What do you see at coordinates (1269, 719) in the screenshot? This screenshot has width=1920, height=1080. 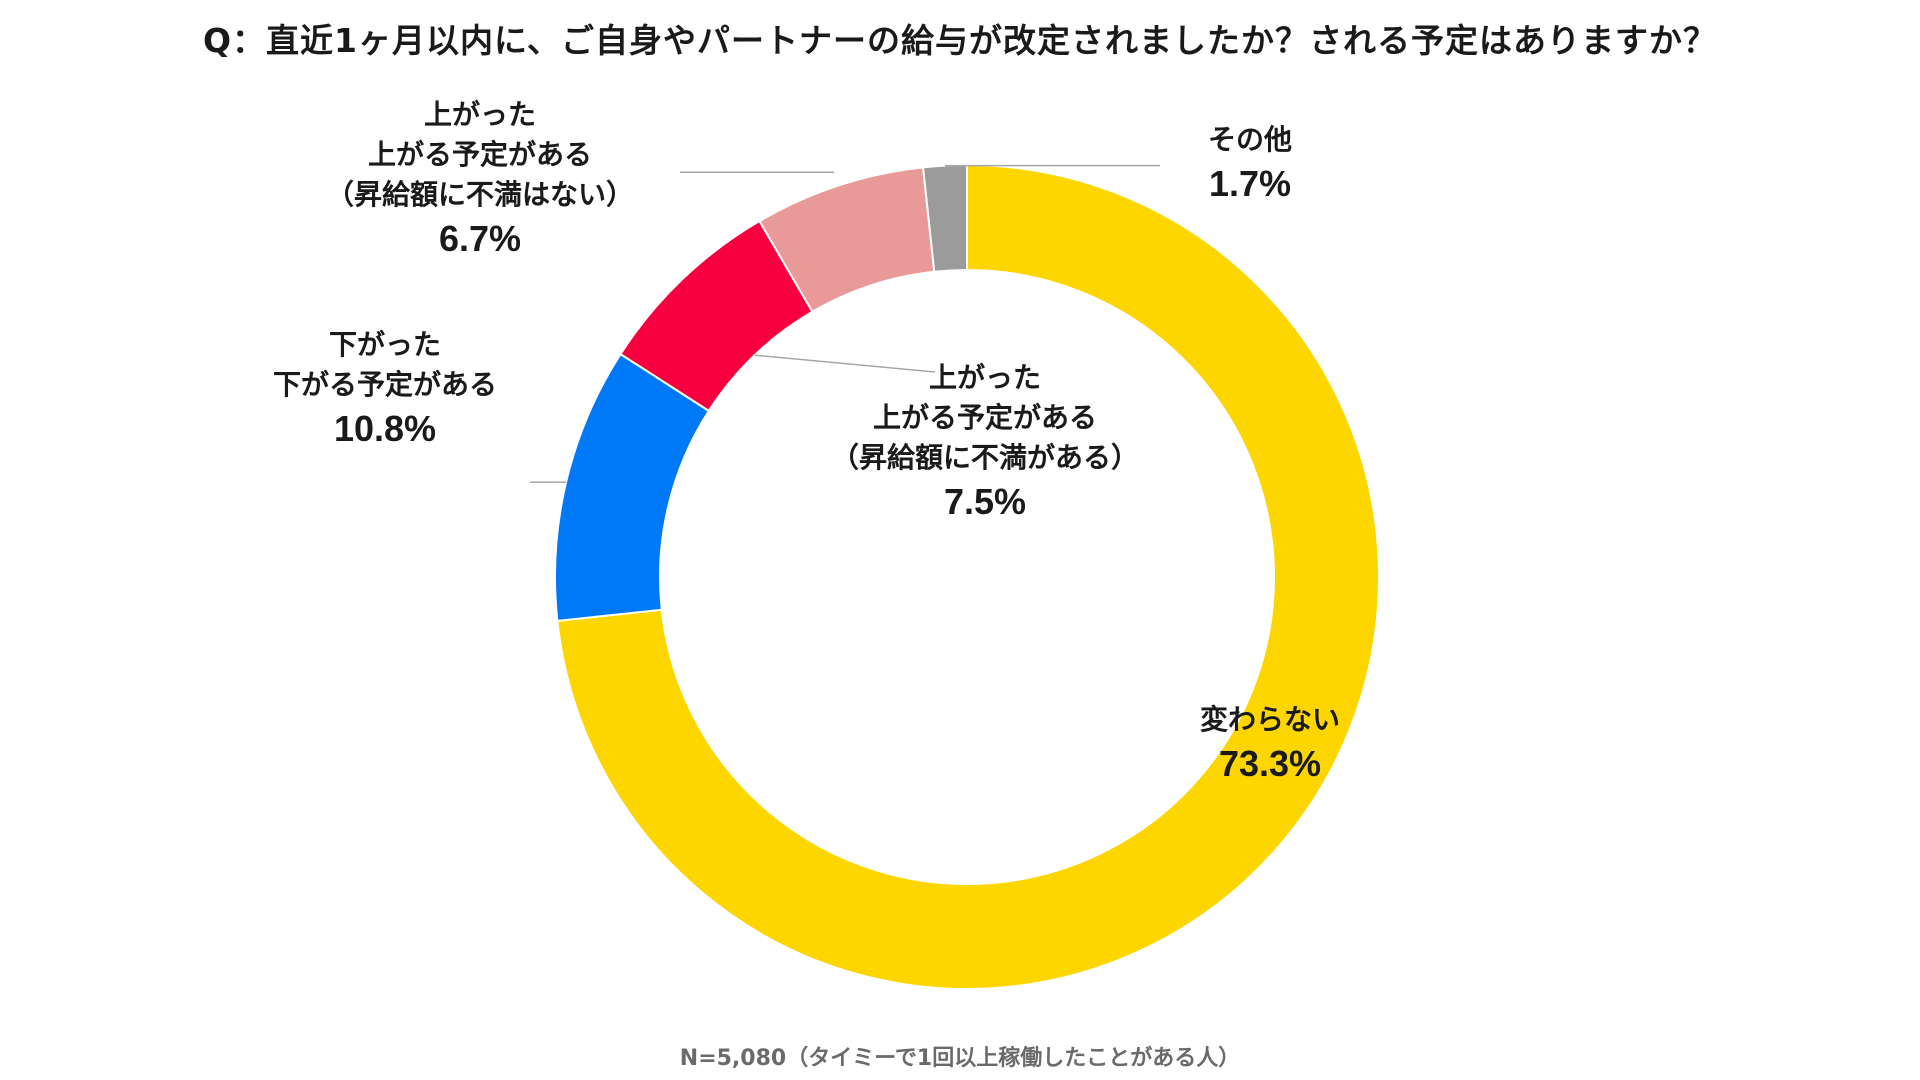 I see `slice-label-unchanged-text: 変わらない` at bounding box center [1269, 719].